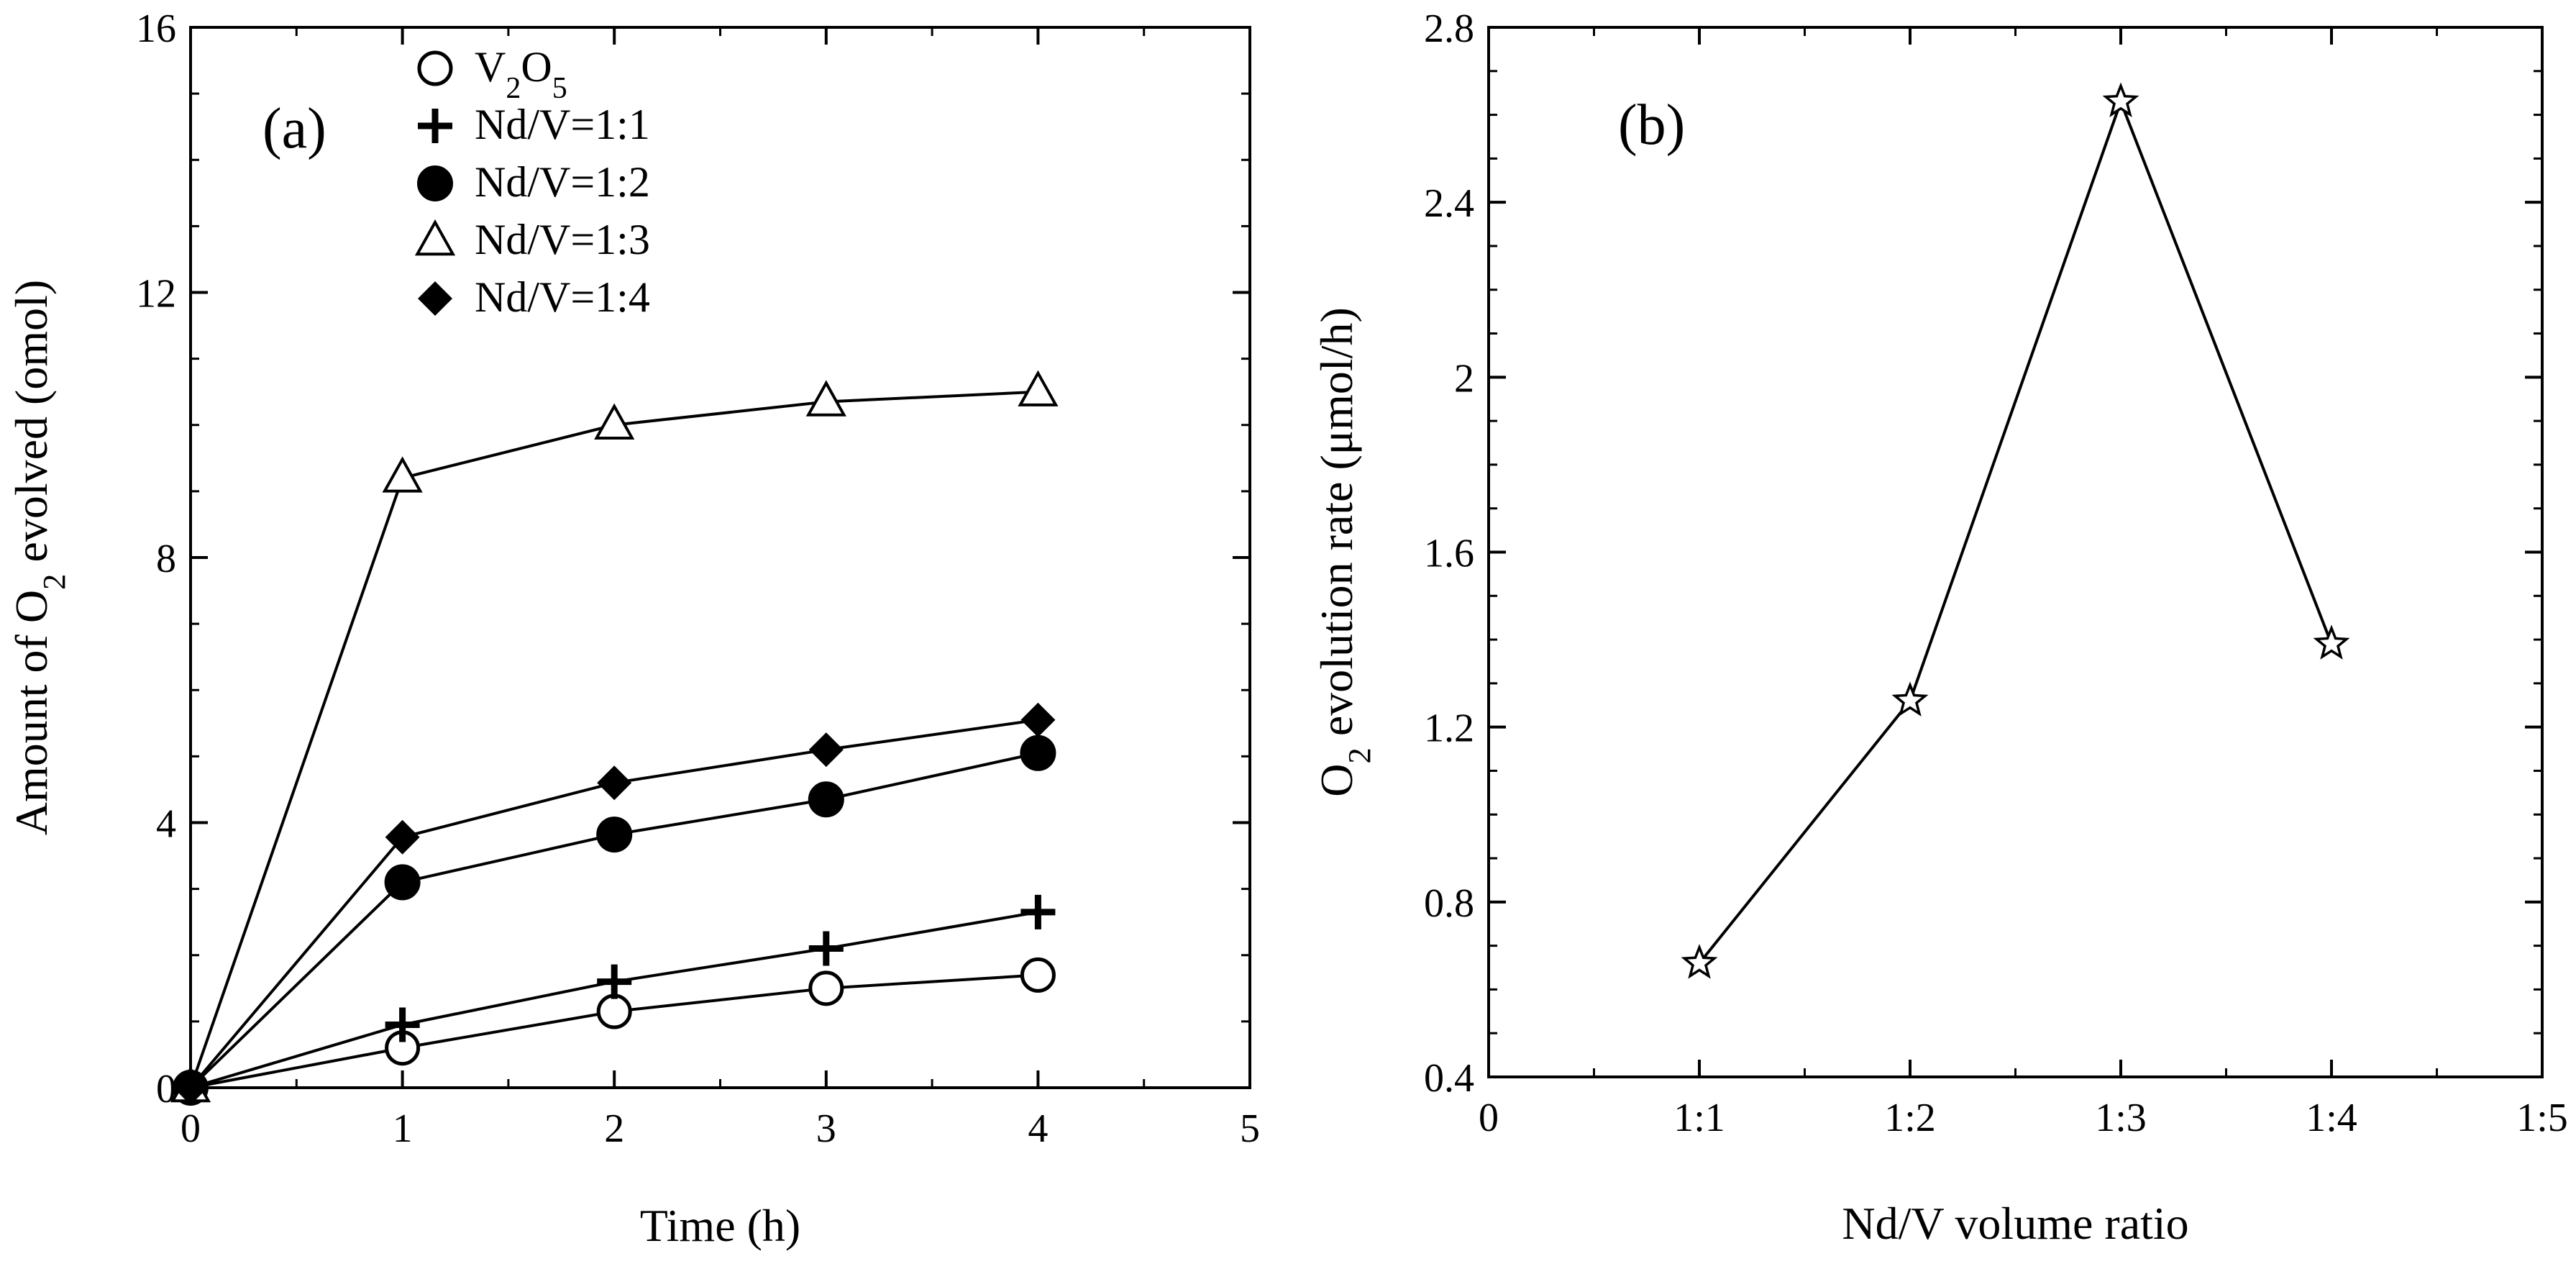 This screenshot has width=2576, height=1269. What do you see at coordinates (2331, 1118) in the screenshot?
I see `x-tick-label: 1:4` at bounding box center [2331, 1118].